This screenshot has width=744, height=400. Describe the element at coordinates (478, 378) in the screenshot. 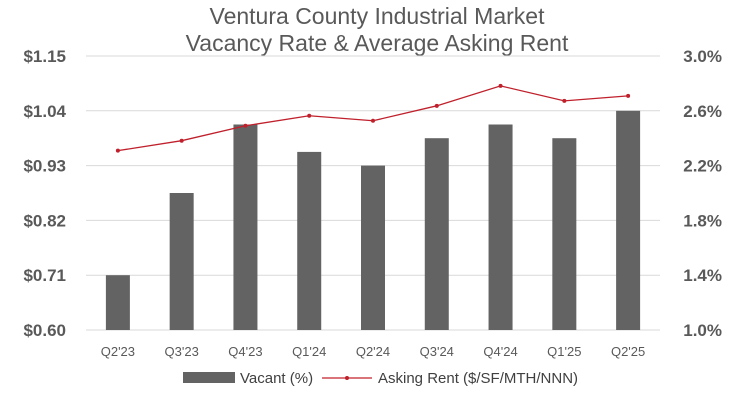

I see `legend-label-rent: Asking Rent ($/SF/MTH/NNN)` at that location.